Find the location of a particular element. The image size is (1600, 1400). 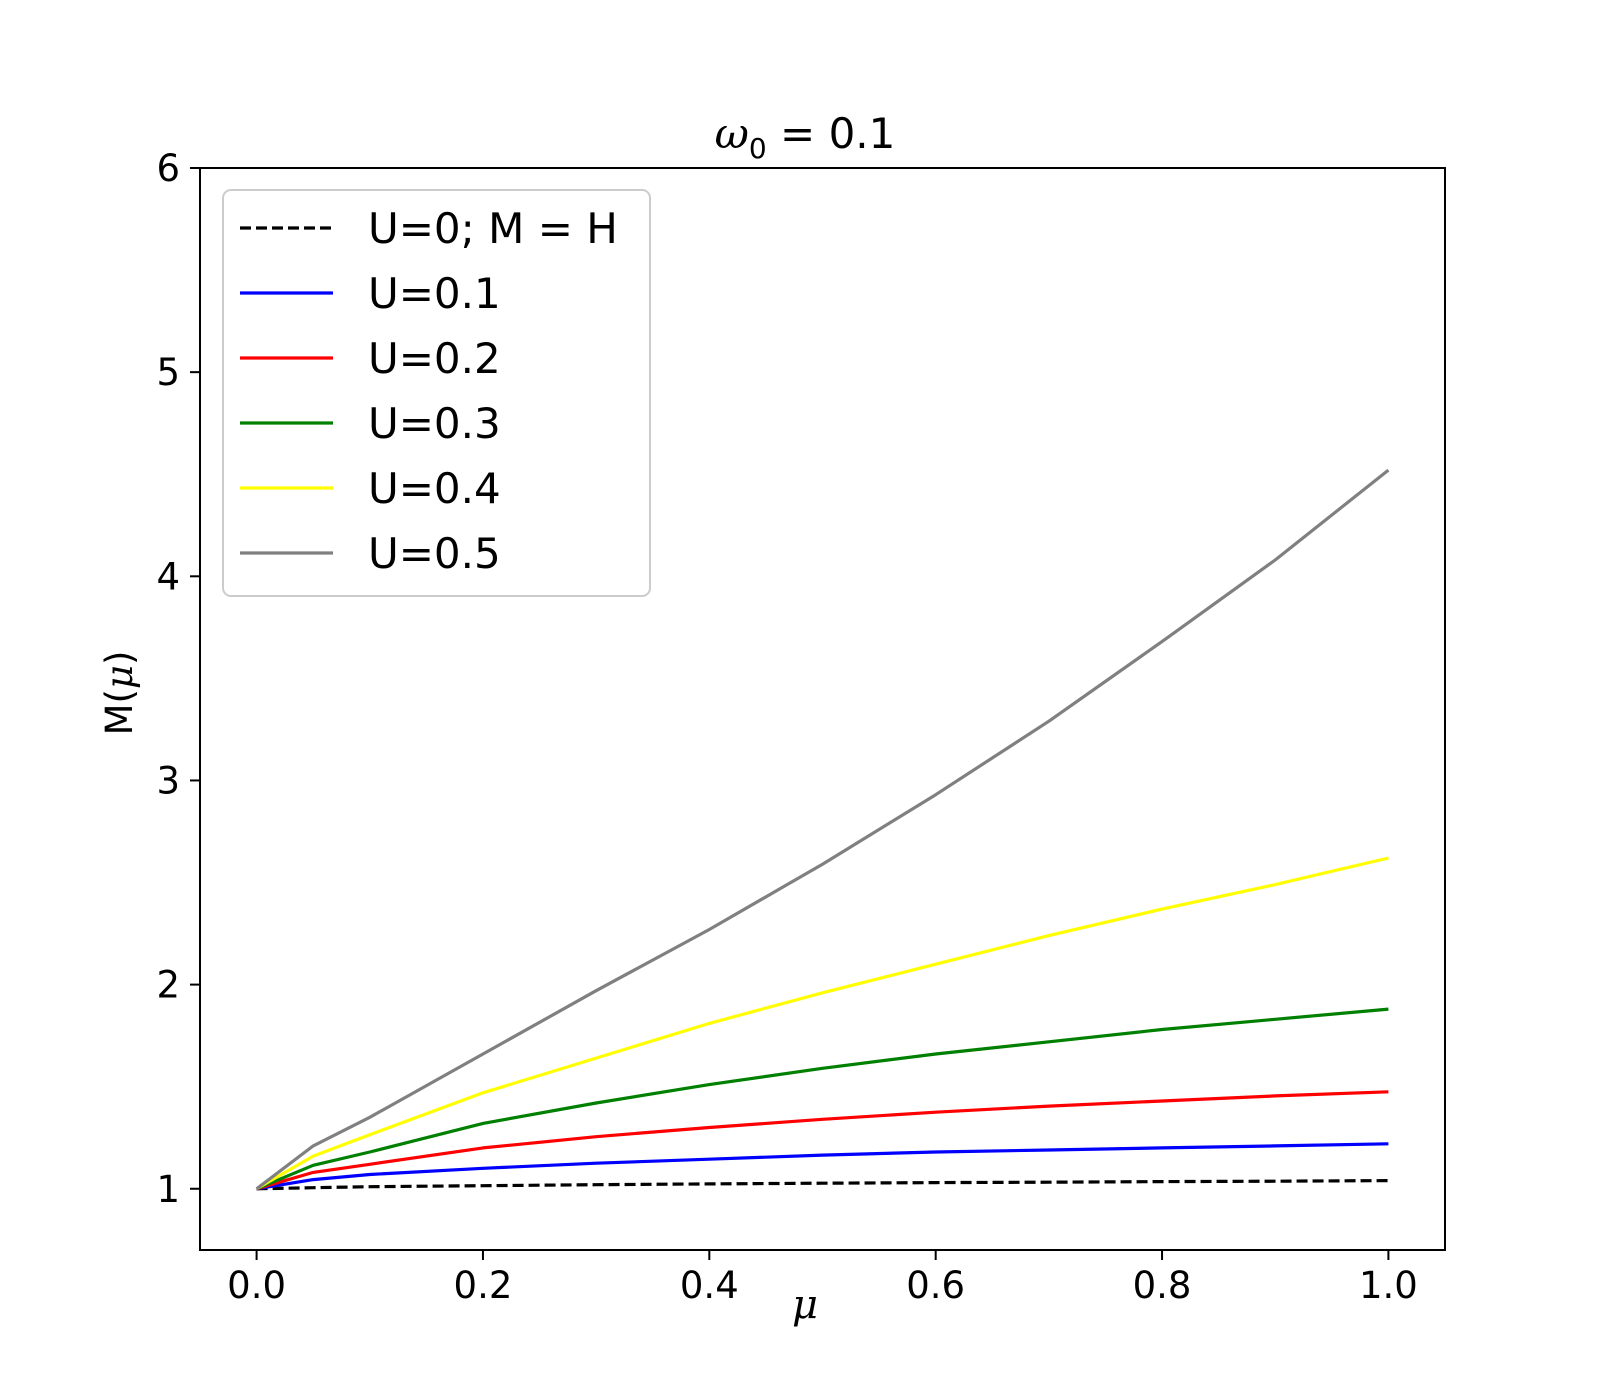

legend-label: U=0; M = H is located at coordinates (493, 228).